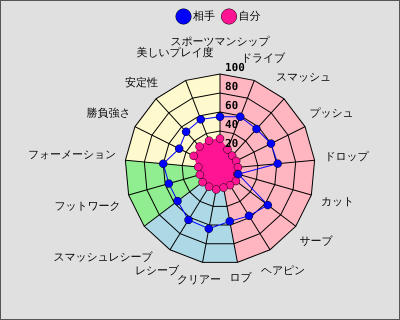  What do you see at coordinates (141, 83) in the screenshot?
I see `spoke-label: 安定性` at bounding box center [141, 83].